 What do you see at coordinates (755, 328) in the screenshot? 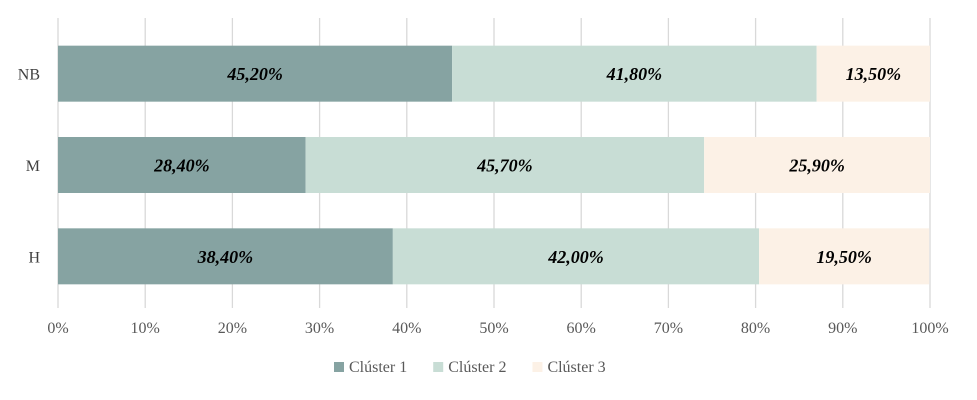
I see `x-tick-label: 80%` at bounding box center [755, 328].